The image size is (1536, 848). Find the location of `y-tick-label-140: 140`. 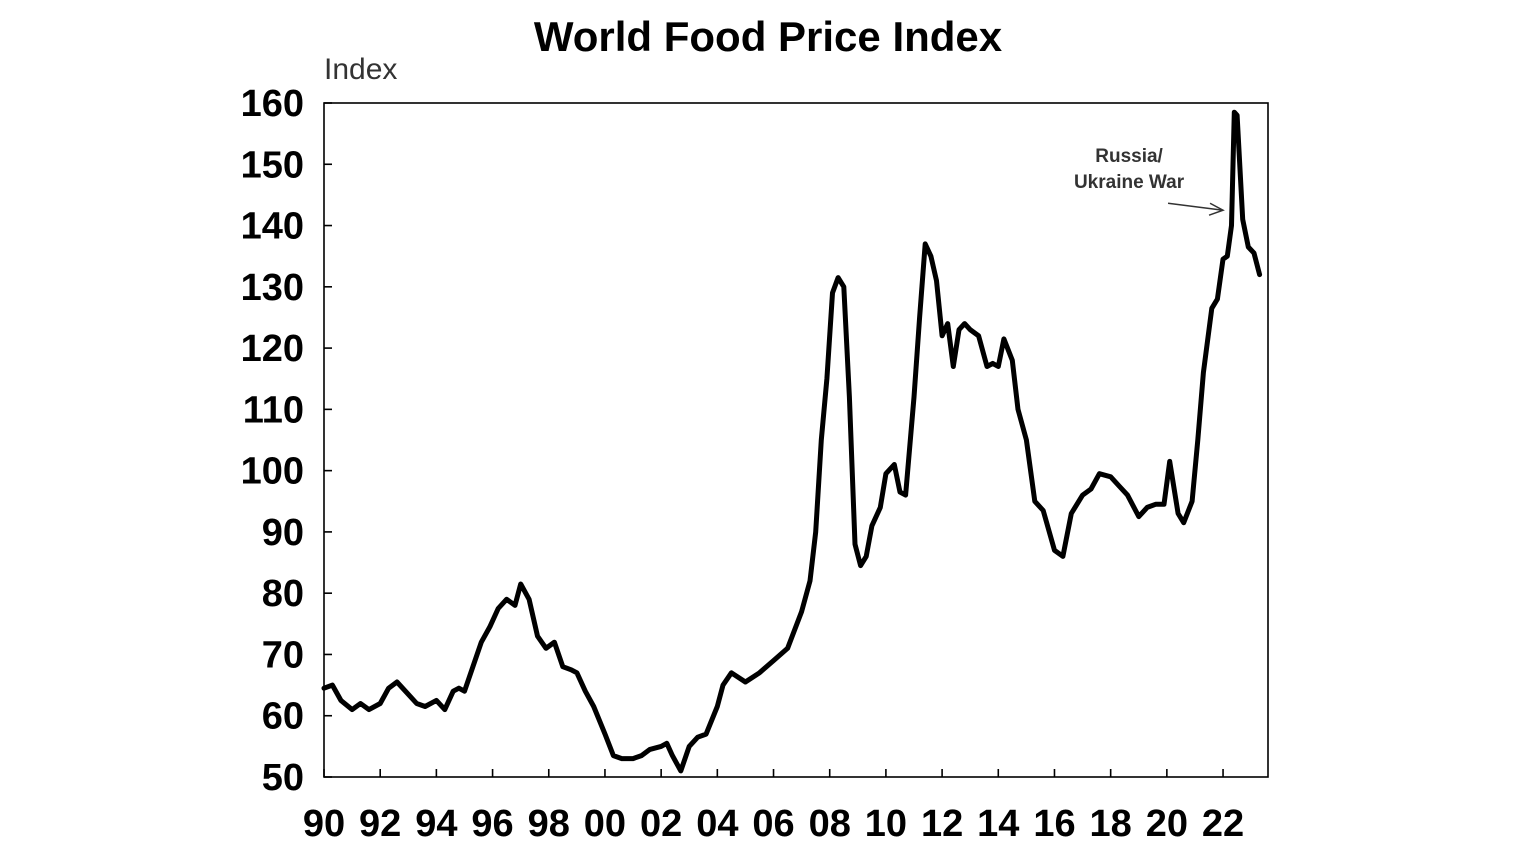

y-tick-label-140: 140 is located at coordinates (272, 227).